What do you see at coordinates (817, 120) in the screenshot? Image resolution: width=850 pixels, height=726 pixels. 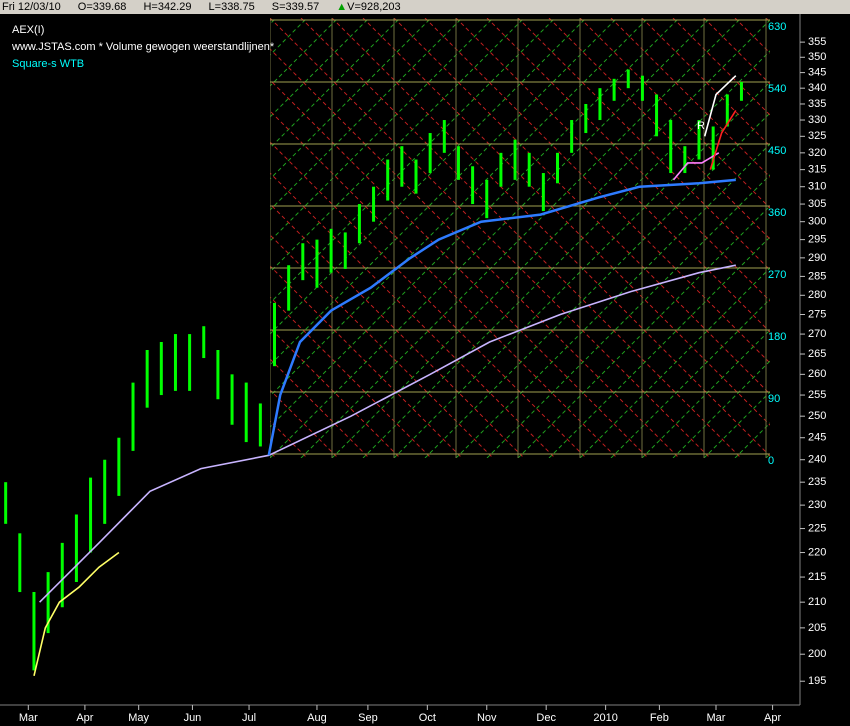 I see `y-tick-label: 330` at bounding box center [817, 120].